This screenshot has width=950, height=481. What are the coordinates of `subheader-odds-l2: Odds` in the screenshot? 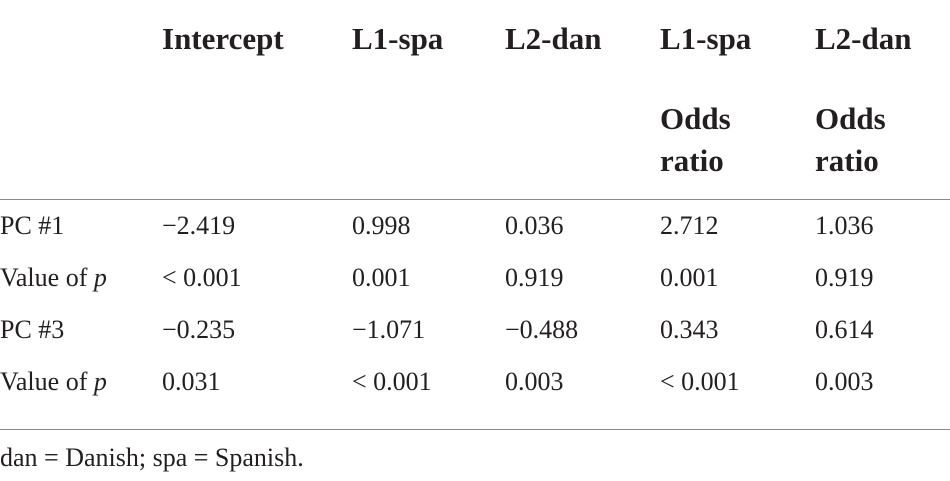 It's located at (850, 118).